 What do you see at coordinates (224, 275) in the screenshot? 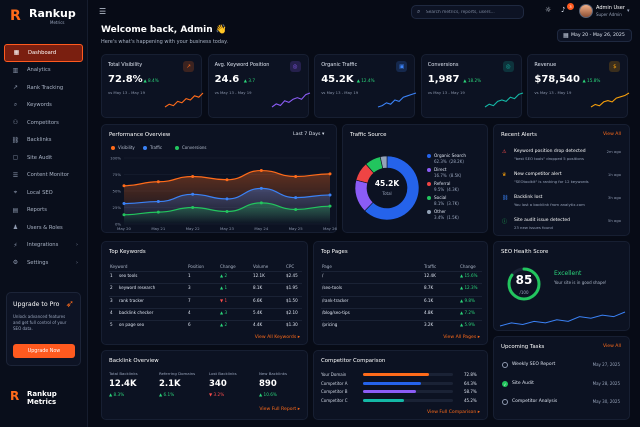
I see `table-cell-change: ▲ 2` at bounding box center [224, 275].